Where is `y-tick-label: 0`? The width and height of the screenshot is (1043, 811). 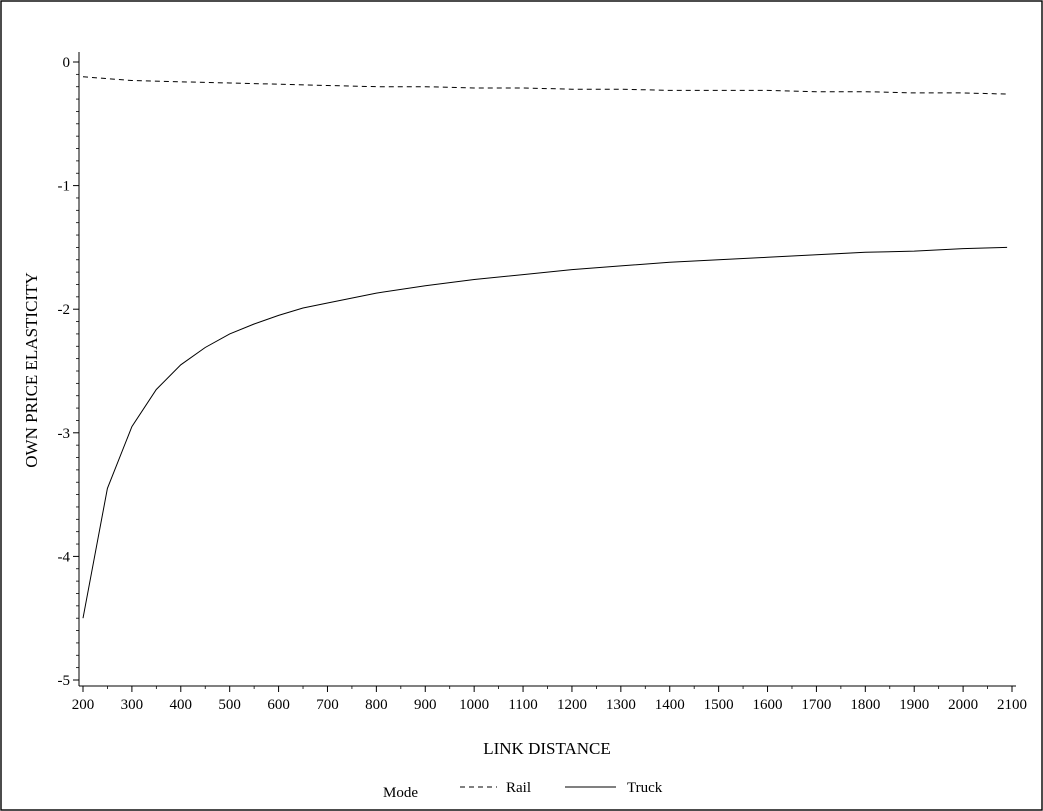 y-tick-label: 0 is located at coordinates (67, 63).